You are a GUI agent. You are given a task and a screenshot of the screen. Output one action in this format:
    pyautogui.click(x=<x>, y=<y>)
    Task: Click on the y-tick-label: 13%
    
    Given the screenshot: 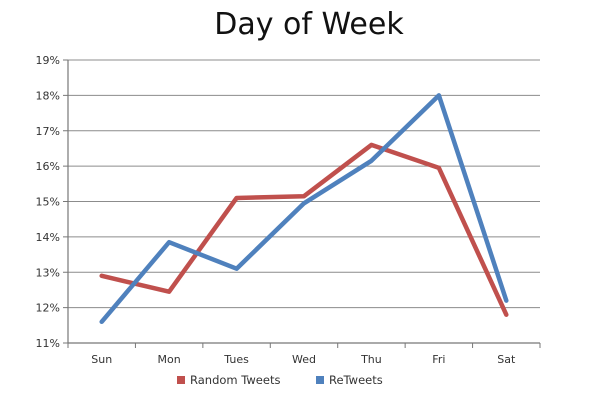 What is the action you would take?
    pyautogui.click(x=48, y=272)
    